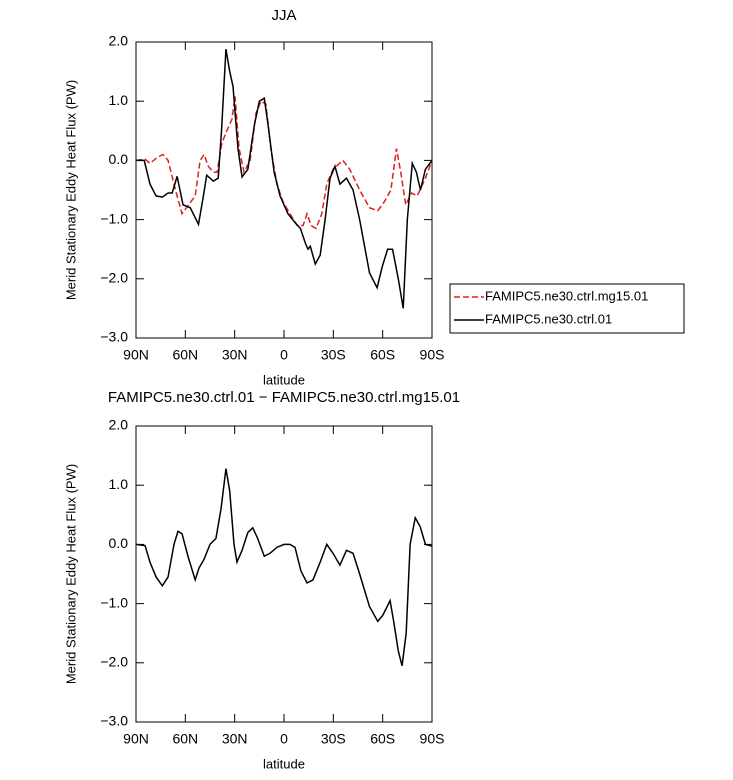 Image resolution: width=733 pixels, height=780 pixels. I want to click on legend-label: FAMIPC5.ne30.ctrl.mg15.01, so click(566, 295).